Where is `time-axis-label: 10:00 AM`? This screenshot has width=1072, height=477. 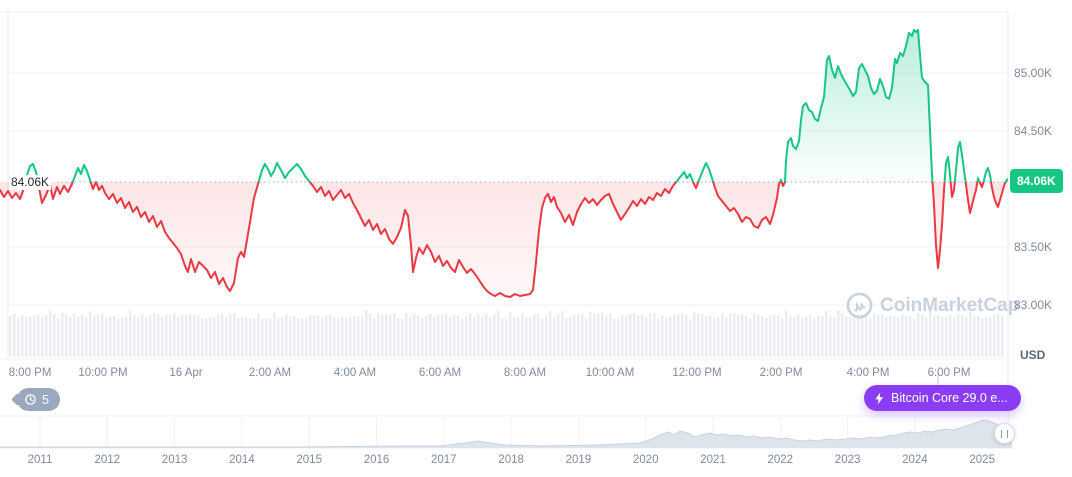
time-axis-label: 10:00 AM is located at coordinates (610, 373).